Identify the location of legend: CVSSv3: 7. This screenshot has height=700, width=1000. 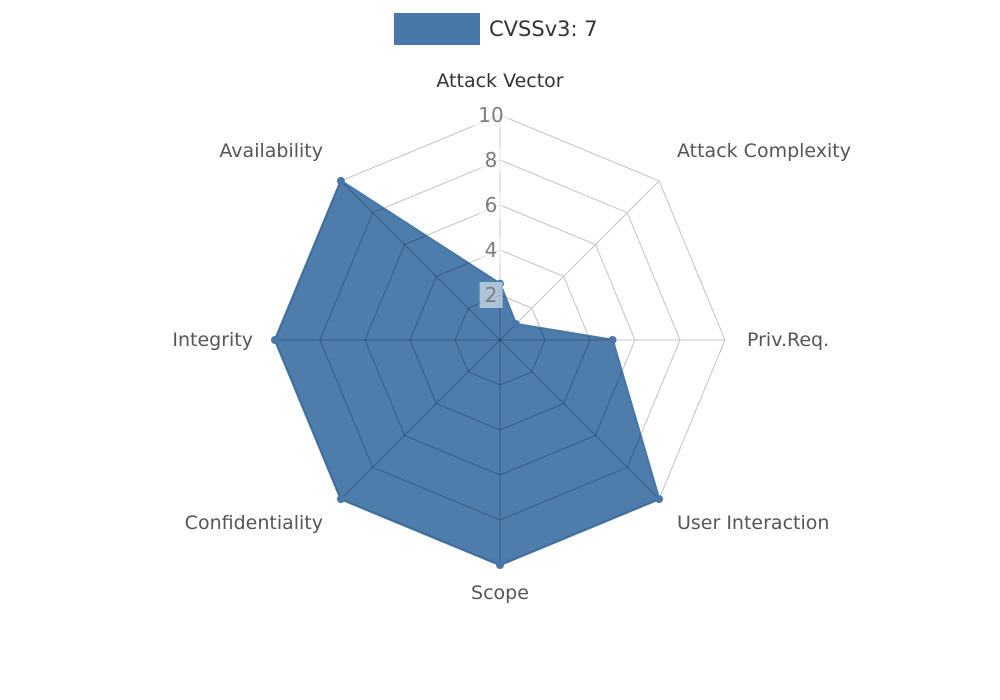
(496, 29).